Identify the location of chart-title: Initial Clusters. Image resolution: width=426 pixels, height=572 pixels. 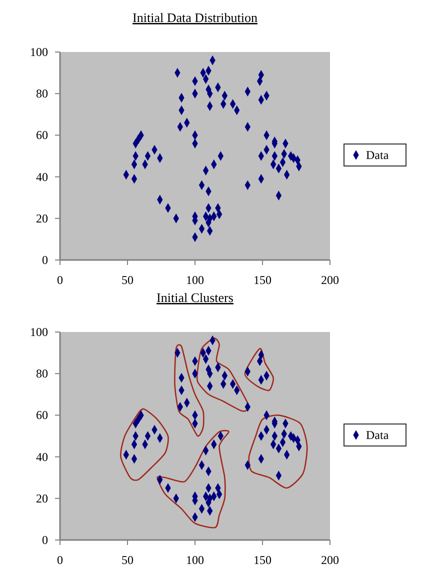
(195, 297).